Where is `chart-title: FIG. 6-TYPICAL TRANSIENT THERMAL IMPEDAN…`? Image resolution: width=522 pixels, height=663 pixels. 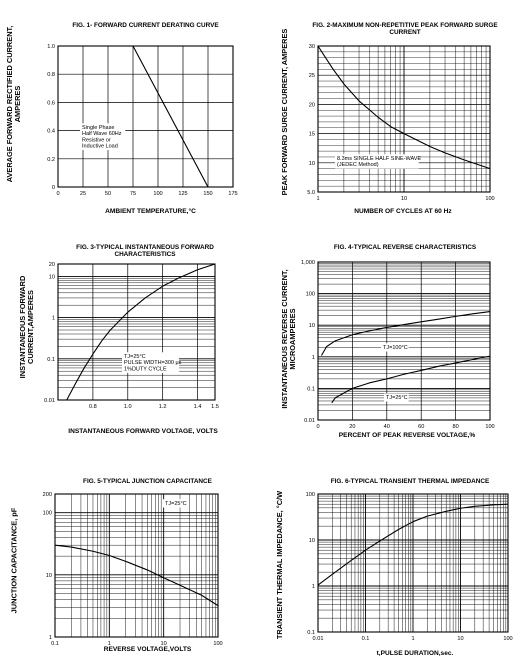 chart-title: FIG. 6-TYPICAL TRANSIENT THERMAL IMPEDAN… is located at coordinates (410, 481).